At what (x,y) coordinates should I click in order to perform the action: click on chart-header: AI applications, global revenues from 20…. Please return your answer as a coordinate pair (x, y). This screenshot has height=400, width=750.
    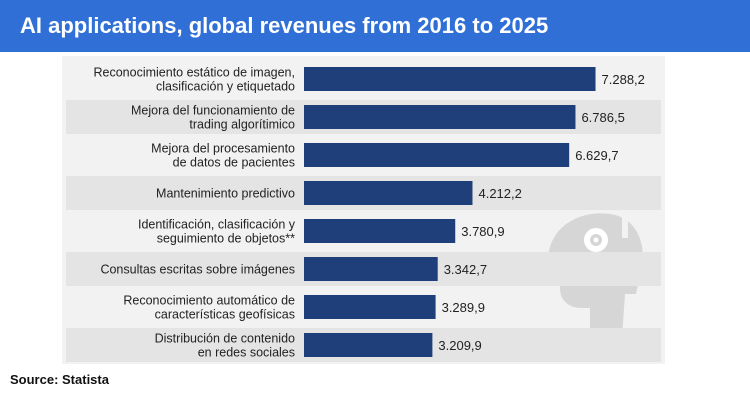
    Looking at the image, I should click on (375, 26).